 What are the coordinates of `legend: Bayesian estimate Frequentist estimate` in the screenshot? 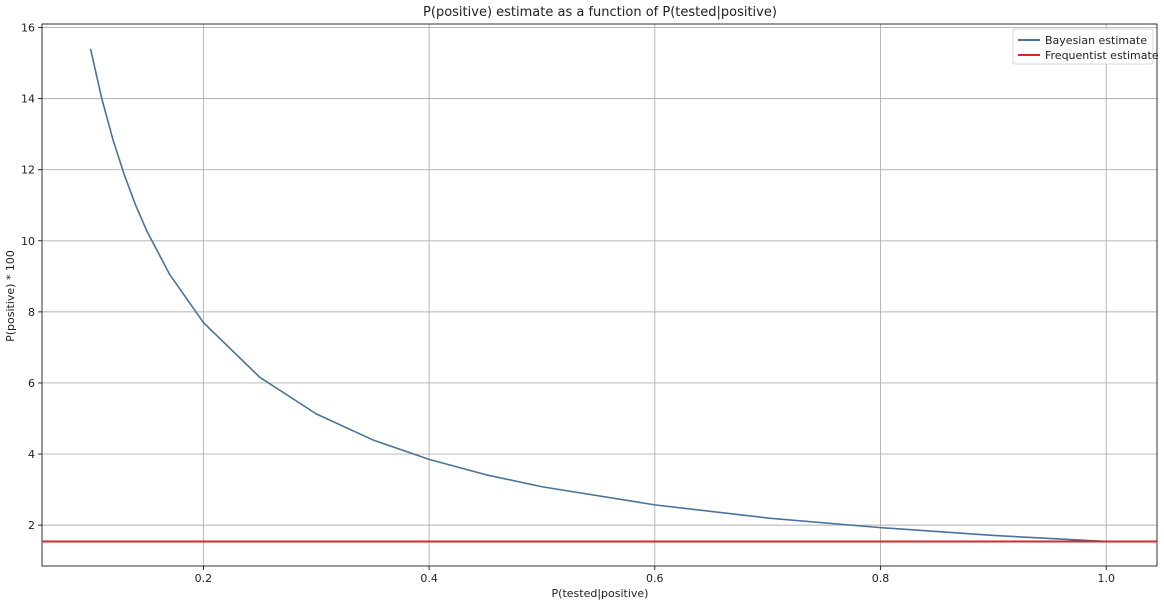 It's located at (1085, 46).